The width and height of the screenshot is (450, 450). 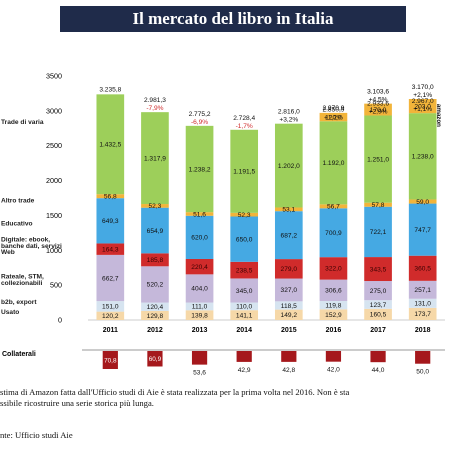 What do you see at coordinates (333, 305) in the screenshot?
I see `data-label: 119,8` at bounding box center [333, 305].